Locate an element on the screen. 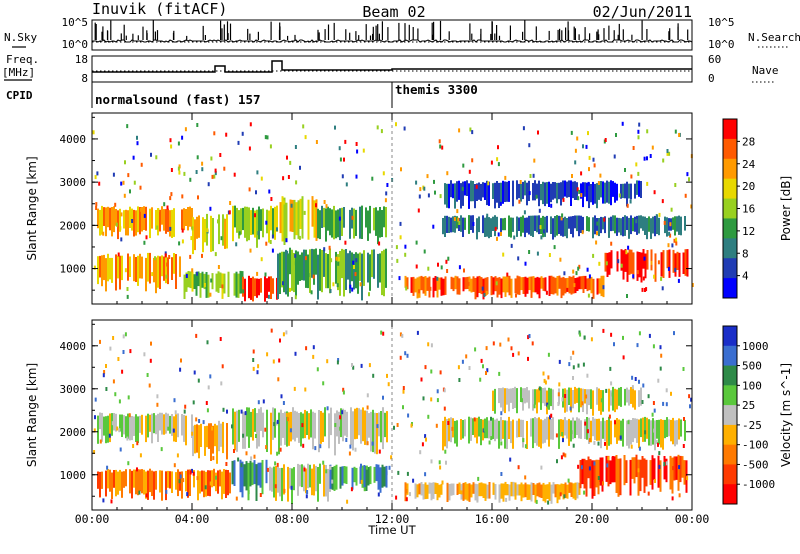  noise-right-tick-bottom: 10^0 is located at coordinates (721, 44).